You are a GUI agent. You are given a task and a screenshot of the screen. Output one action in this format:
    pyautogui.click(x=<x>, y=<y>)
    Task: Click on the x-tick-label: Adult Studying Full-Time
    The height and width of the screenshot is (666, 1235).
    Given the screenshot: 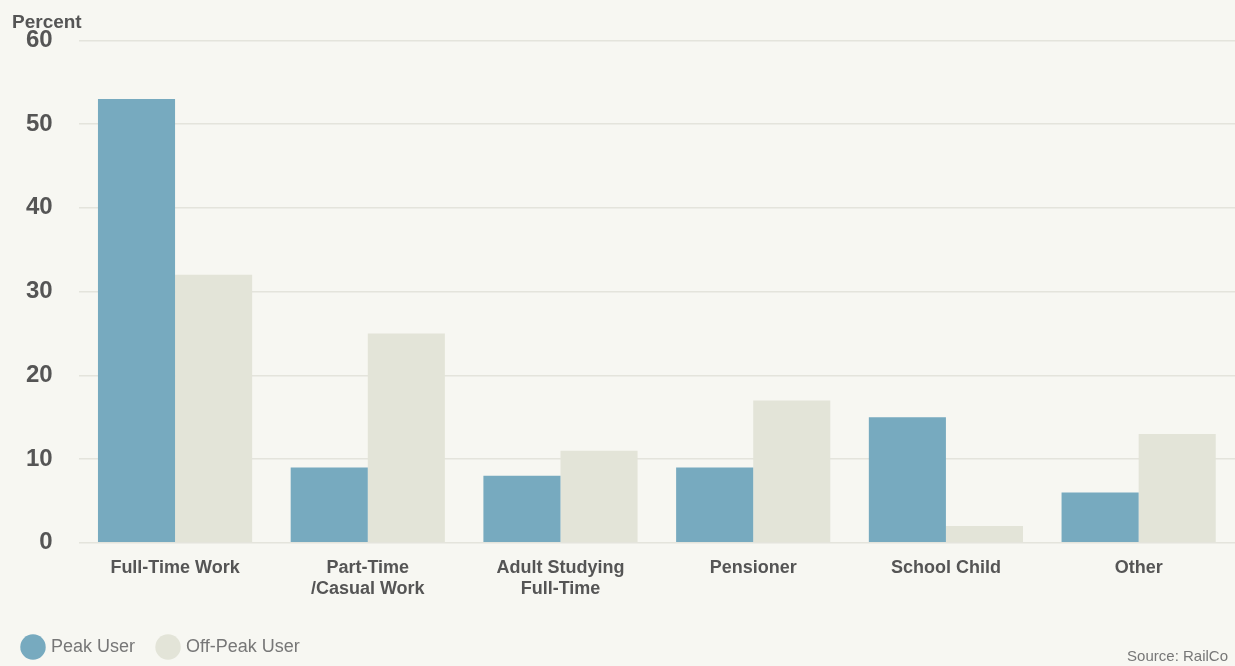 What is the action you would take?
    pyautogui.click(x=560, y=577)
    